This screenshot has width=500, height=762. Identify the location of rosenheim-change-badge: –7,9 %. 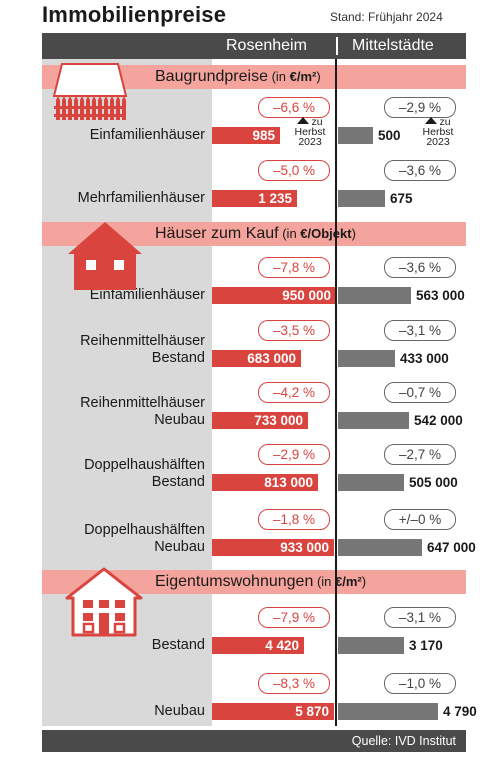
(294, 617).